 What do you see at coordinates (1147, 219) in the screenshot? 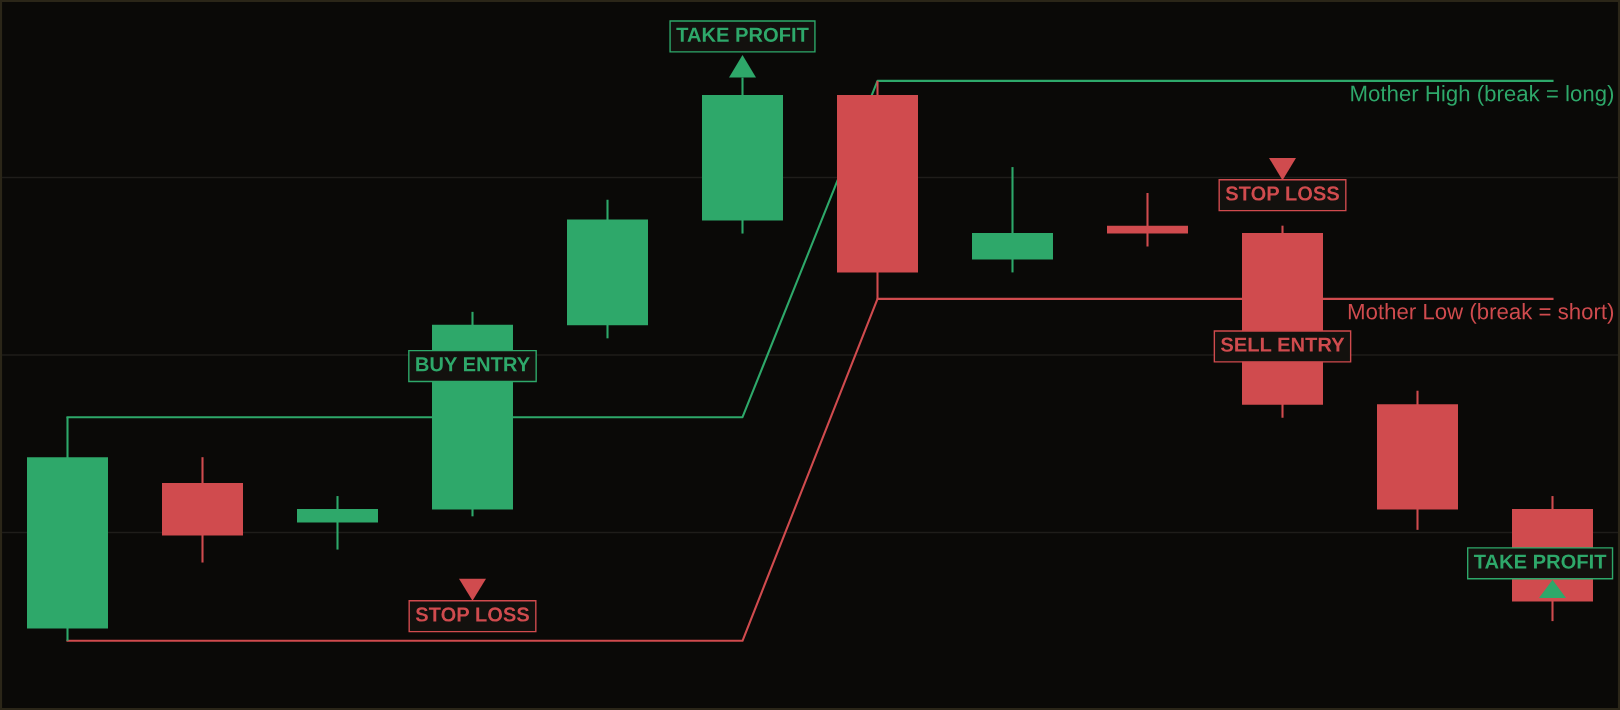
I see `candlestick` at bounding box center [1147, 219].